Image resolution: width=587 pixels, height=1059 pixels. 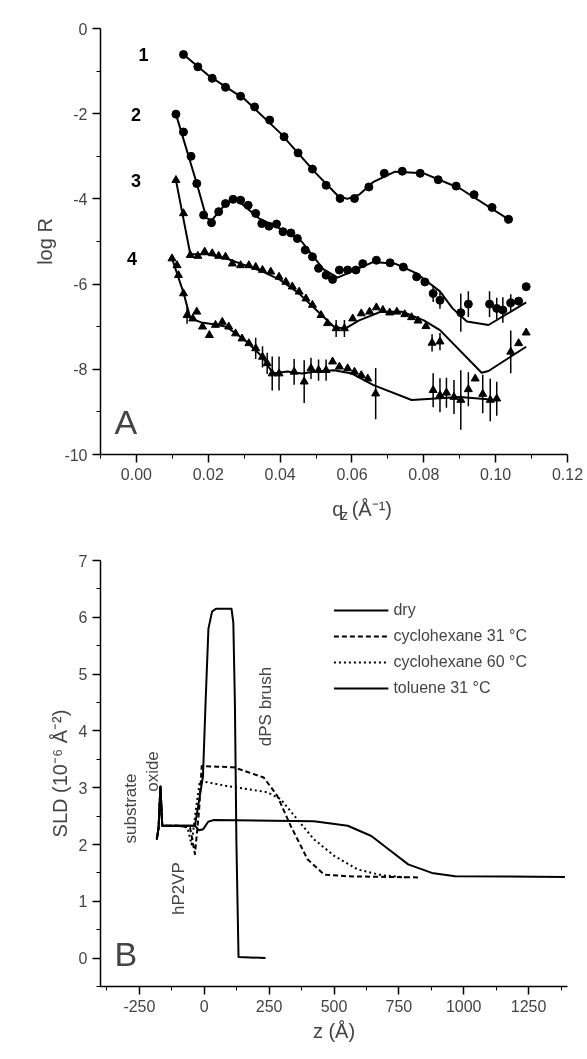 What do you see at coordinates (334, 1006) in the screenshot?
I see `x-tick-label: 500` at bounding box center [334, 1006].